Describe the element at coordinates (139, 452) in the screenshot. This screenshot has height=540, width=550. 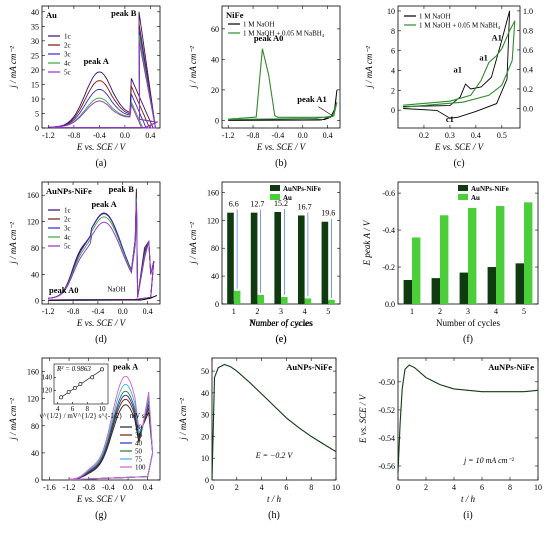
I see `legend-label: 50` at that location.